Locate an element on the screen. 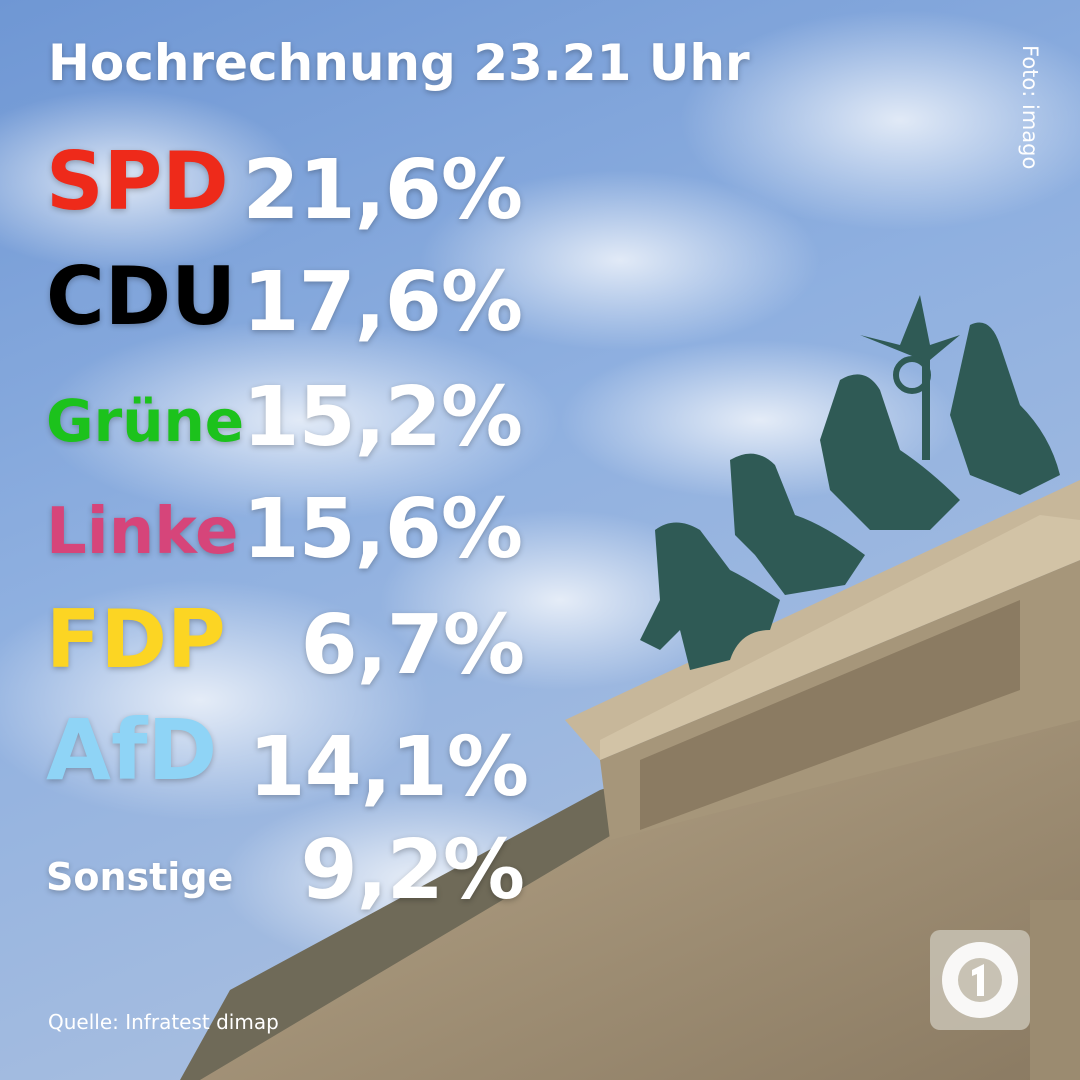 This screenshot has width=1080, height=1080. quadriga is located at coordinates (850, 482).